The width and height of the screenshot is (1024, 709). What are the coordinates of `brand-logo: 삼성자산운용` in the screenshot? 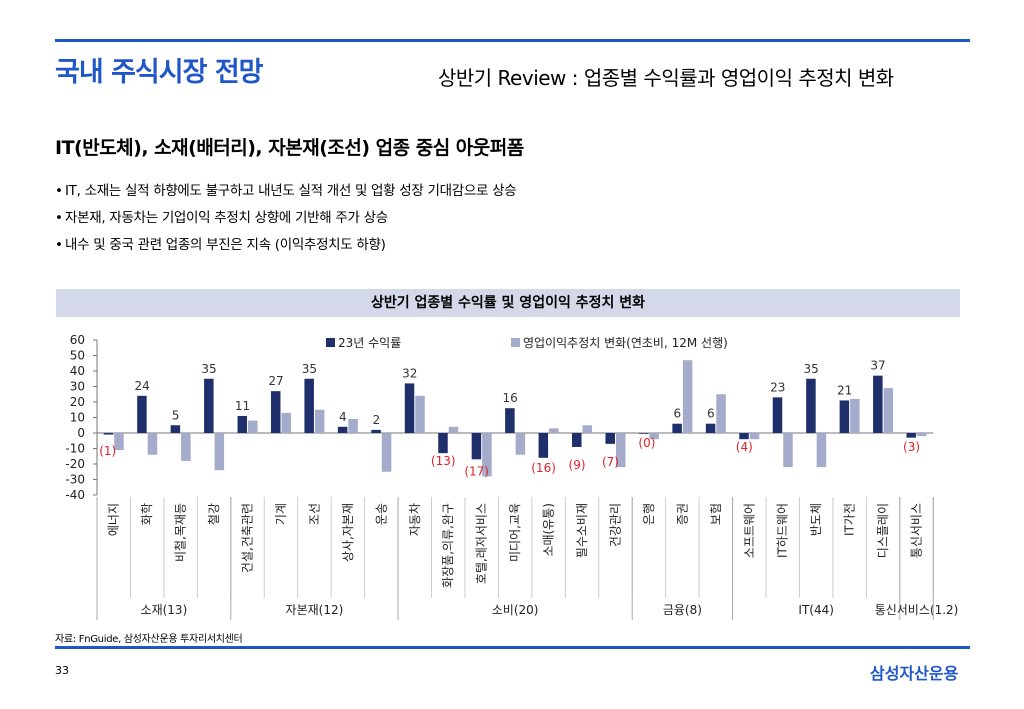 It's located at (914, 673).